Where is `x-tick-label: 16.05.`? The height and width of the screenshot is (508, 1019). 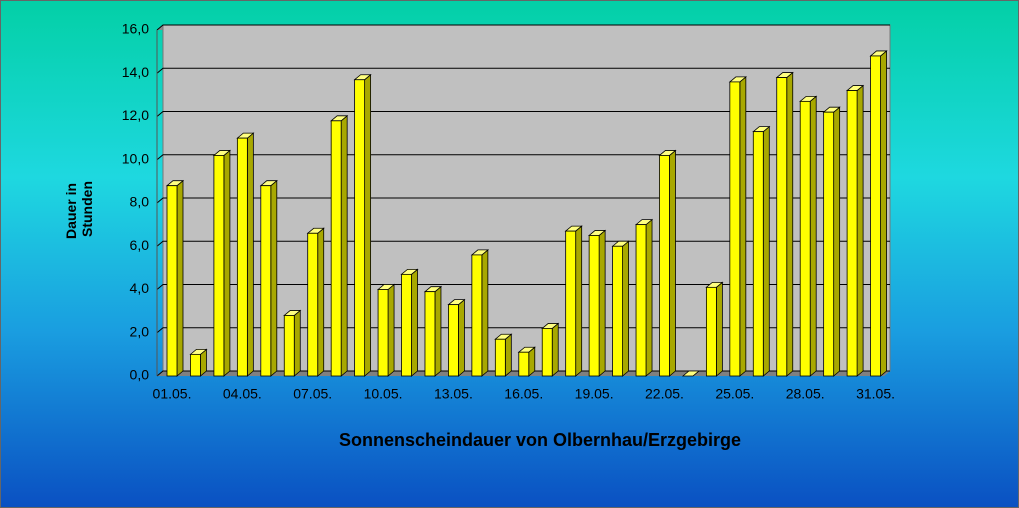
x-tick-label: 16.05. is located at coordinates (523, 394).